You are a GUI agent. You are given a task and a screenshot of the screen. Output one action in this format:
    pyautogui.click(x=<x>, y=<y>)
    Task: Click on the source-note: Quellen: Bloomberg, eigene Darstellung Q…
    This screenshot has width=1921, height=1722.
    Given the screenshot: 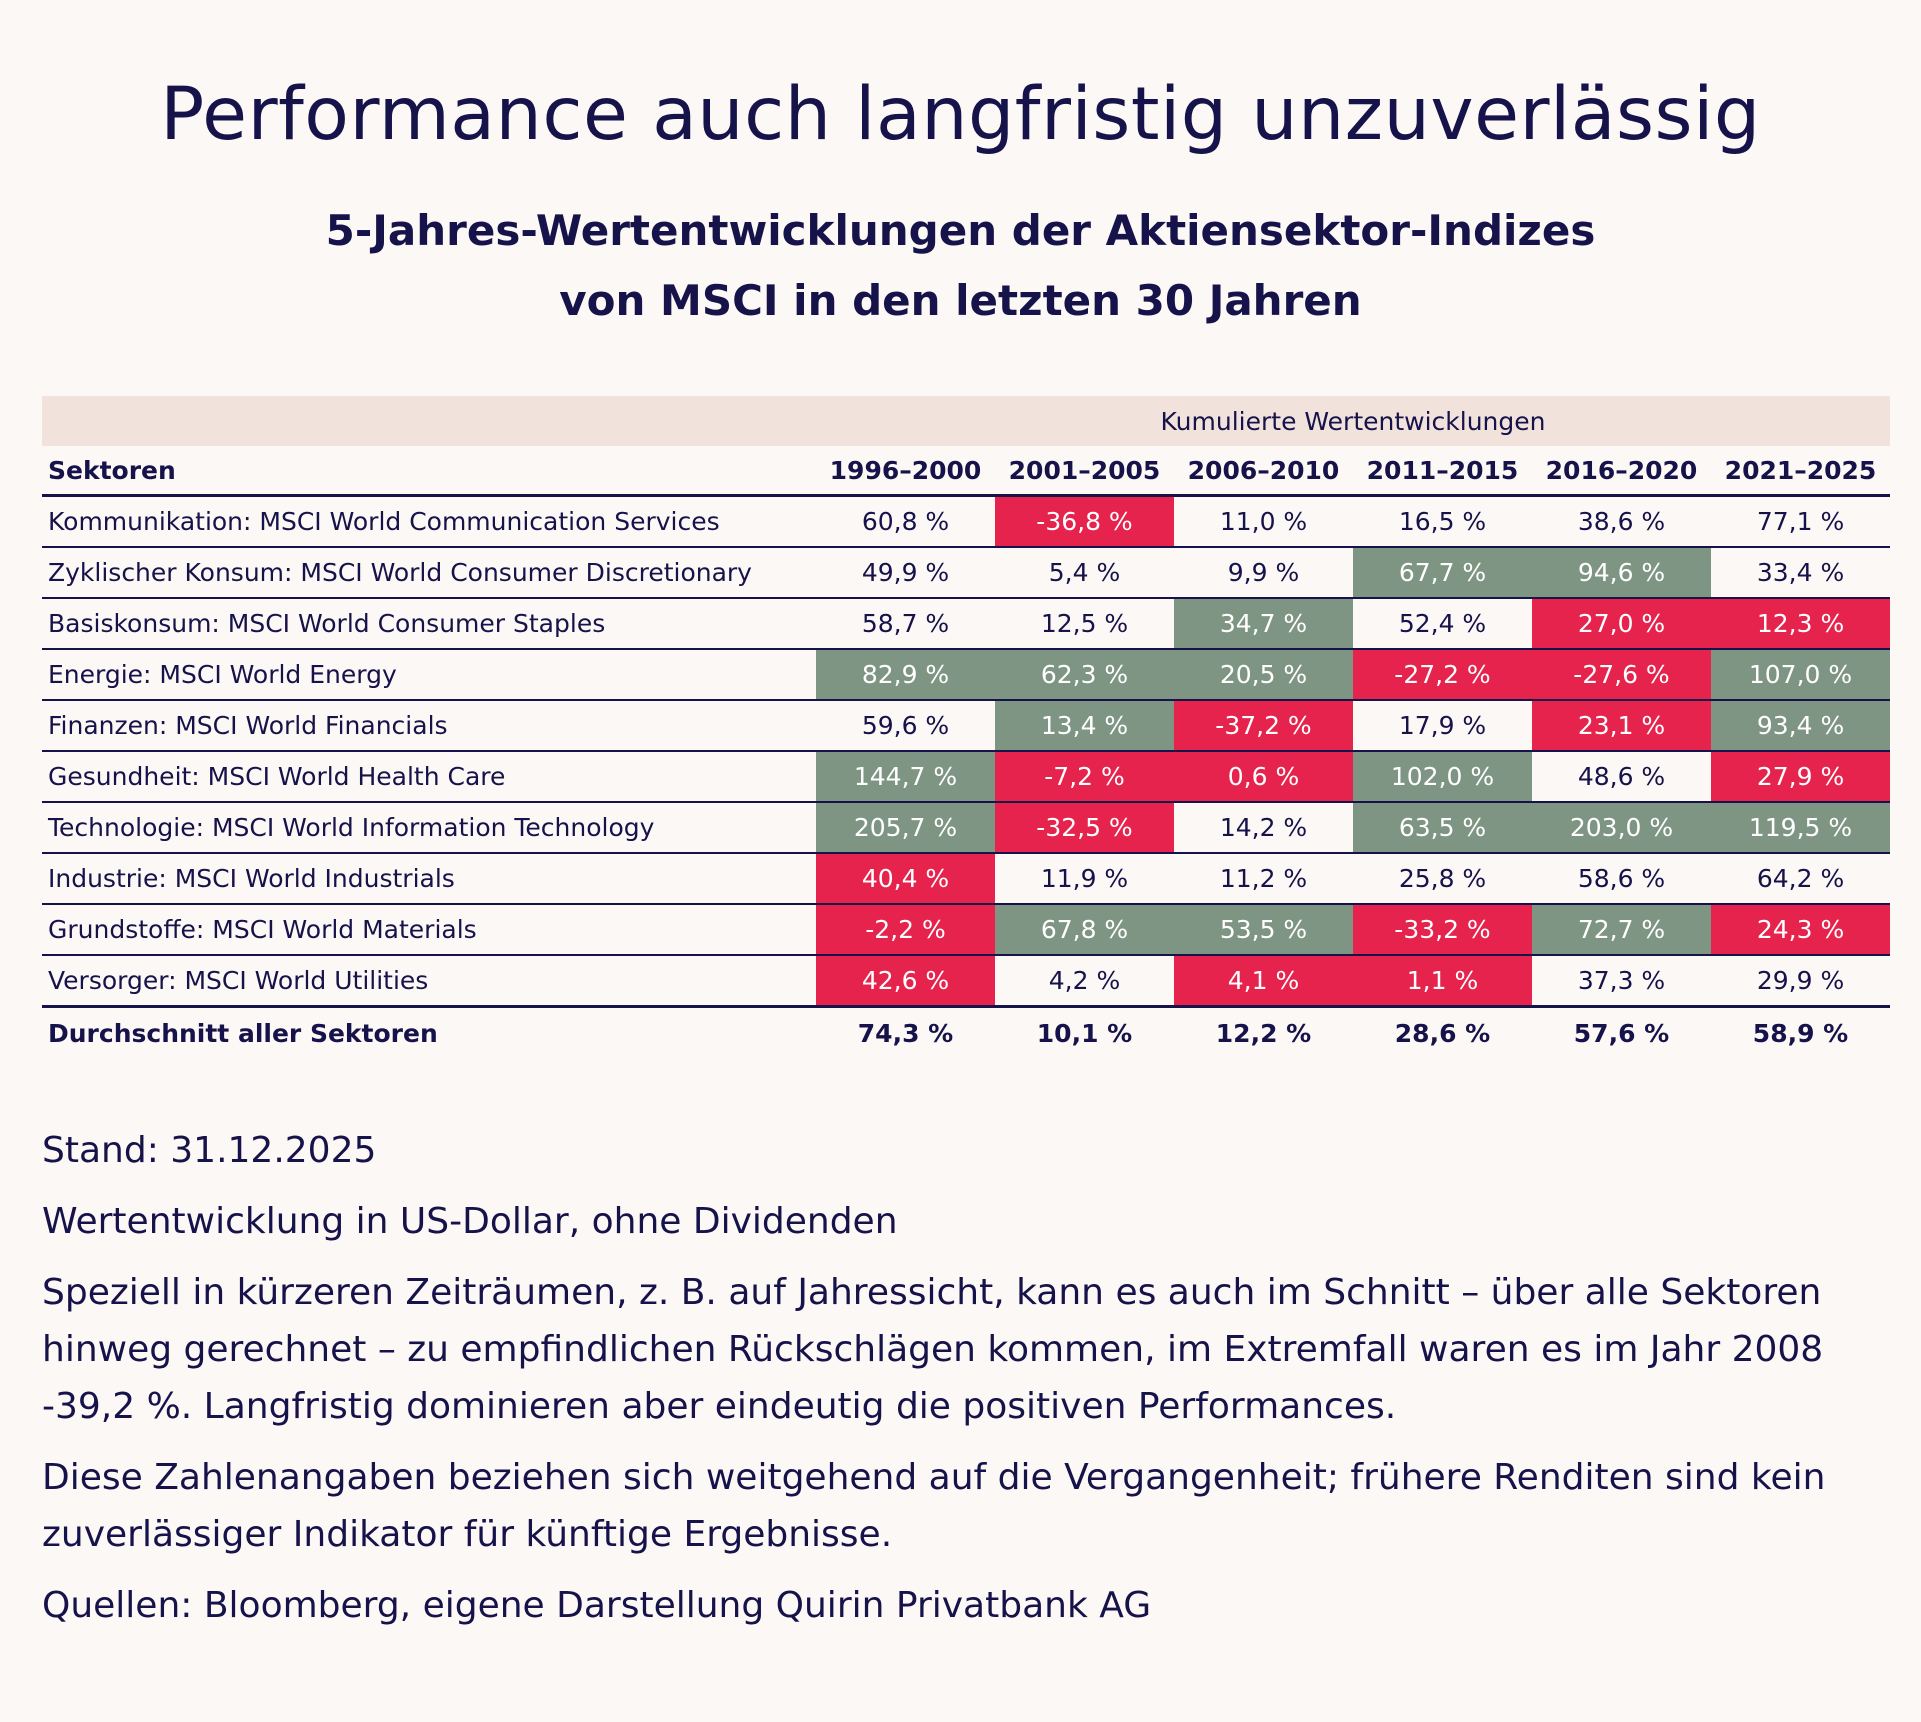 What is the action you would take?
    pyautogui.click(x=597, y=1605)
    